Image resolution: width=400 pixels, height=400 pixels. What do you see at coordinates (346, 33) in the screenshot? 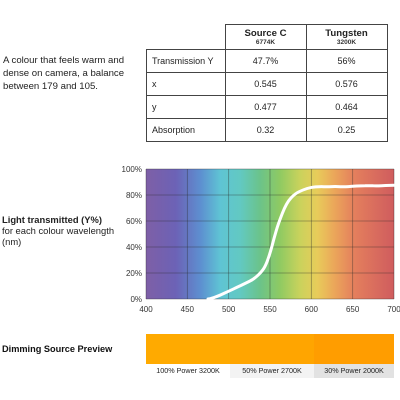
I see `column-name: Tungsten` at bounding box center [346, 33].